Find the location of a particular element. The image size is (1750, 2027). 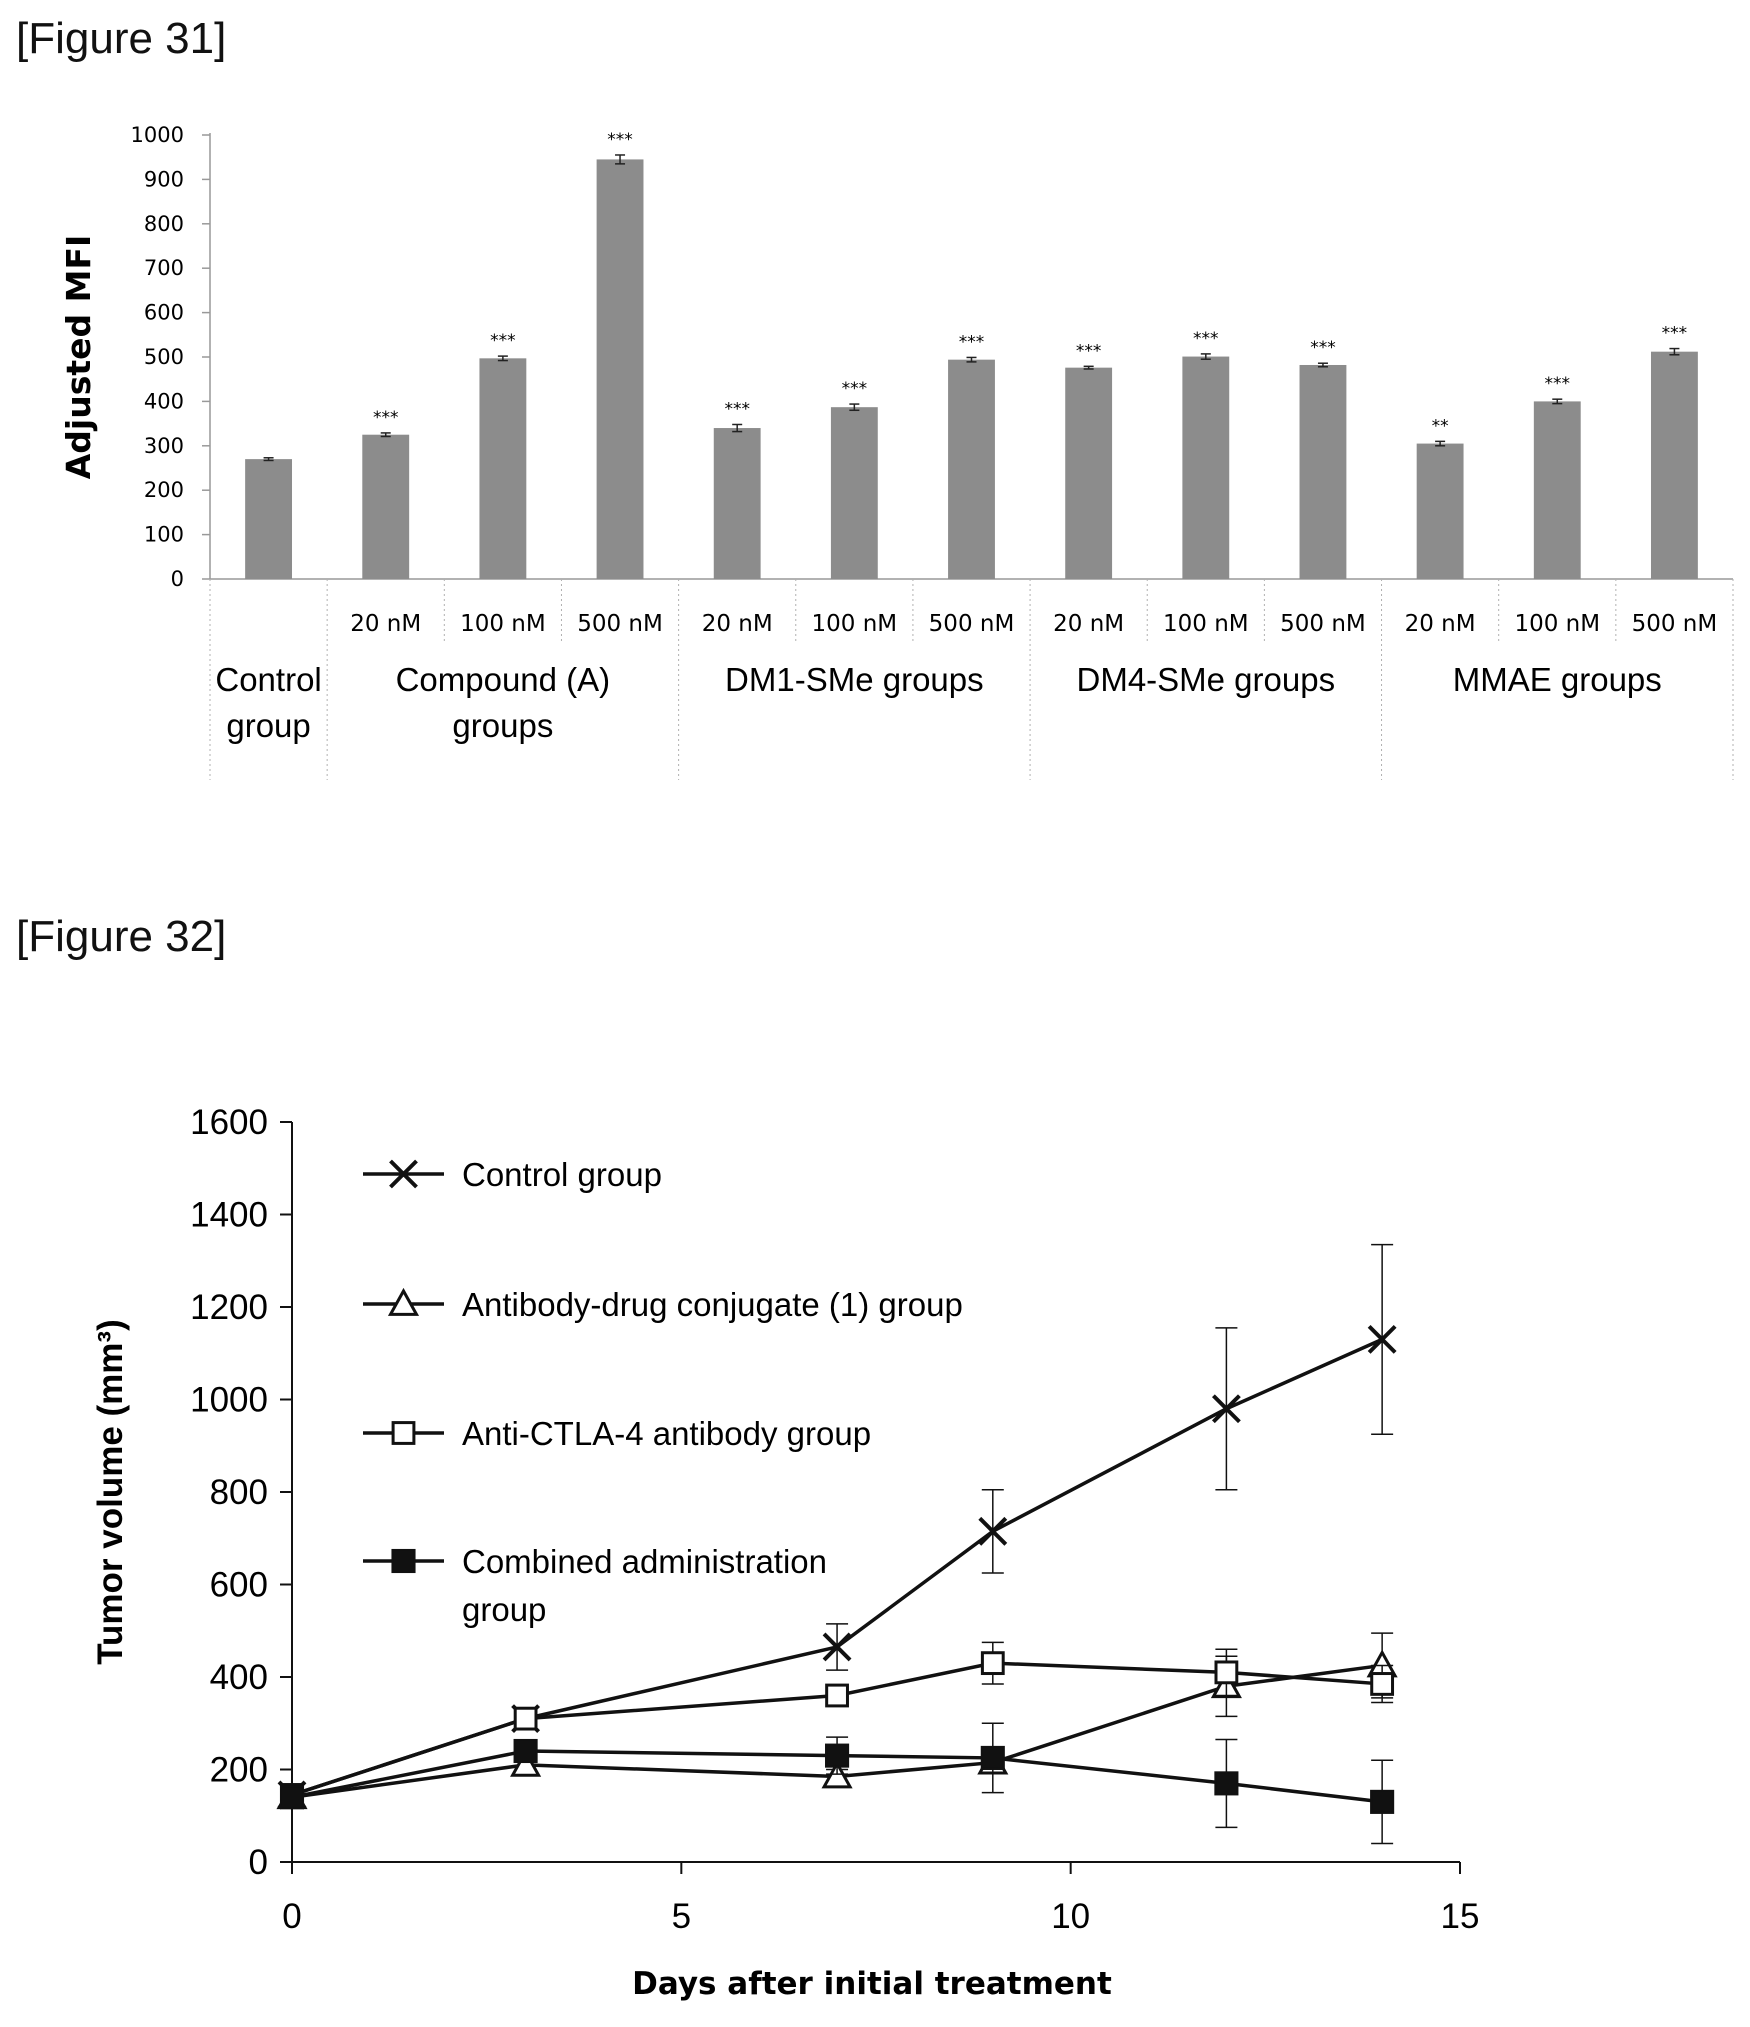

group-label: DM1-SMe groups is located at coordinates (854, 679).